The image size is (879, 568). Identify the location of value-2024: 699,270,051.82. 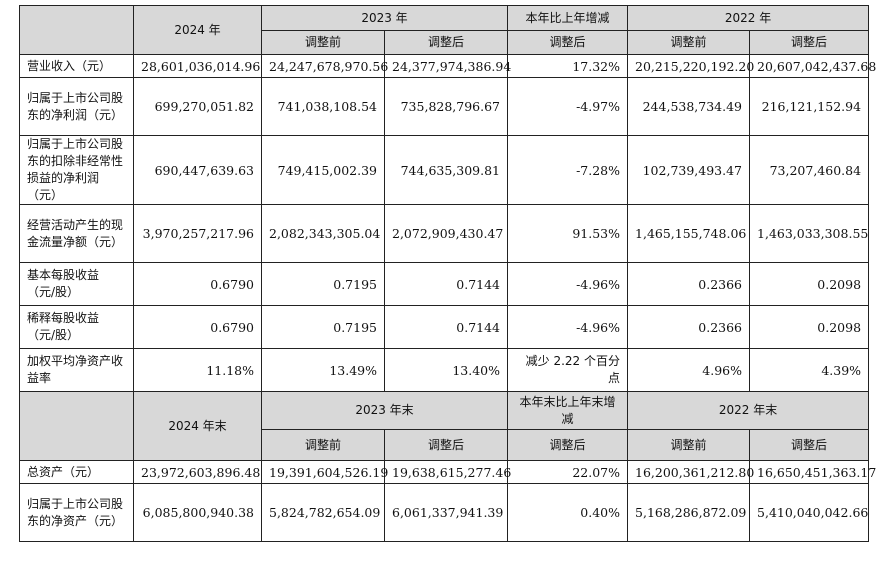
(197, 106).